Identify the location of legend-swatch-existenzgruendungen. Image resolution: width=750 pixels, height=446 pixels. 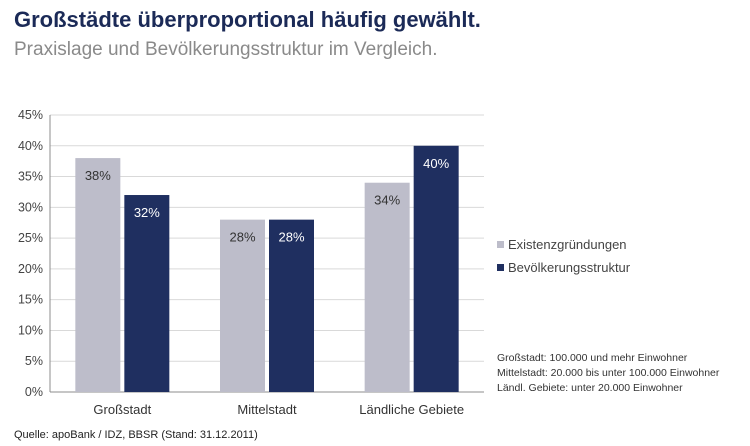
(500, 244).